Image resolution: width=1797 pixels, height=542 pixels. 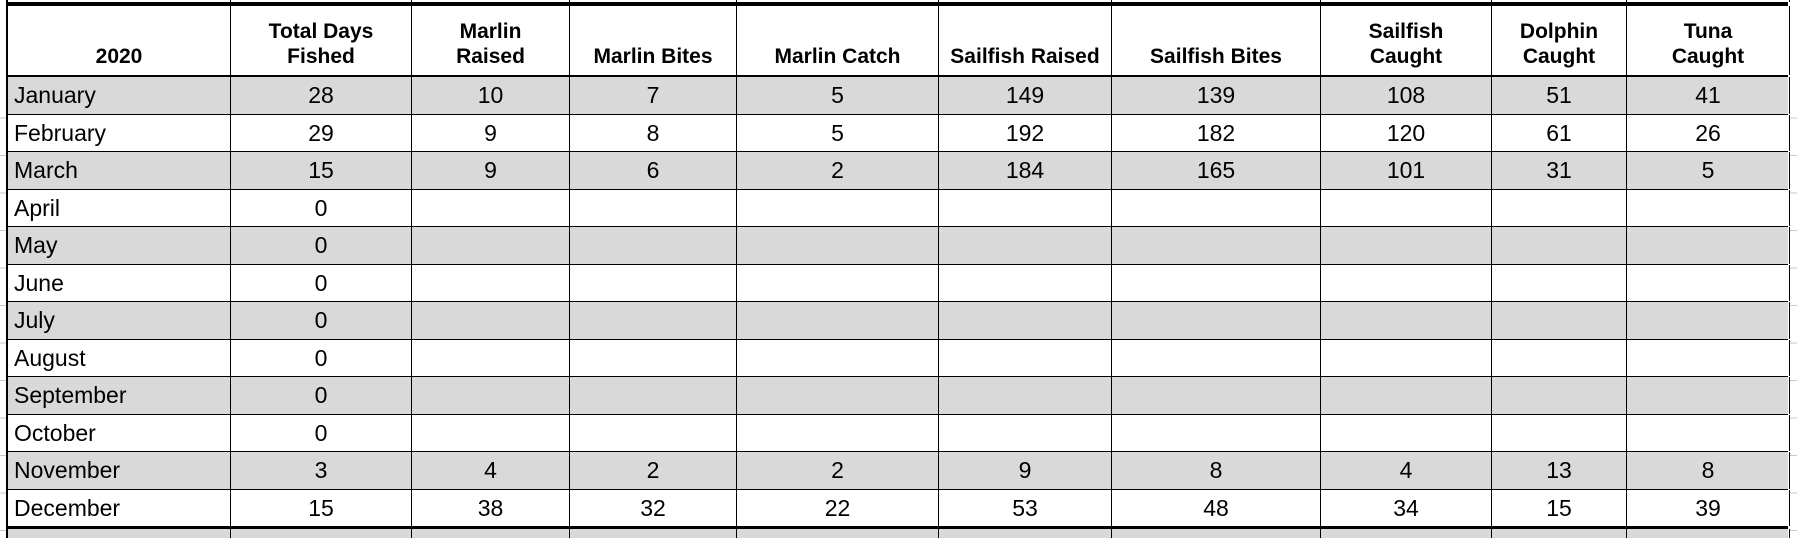 I want to click on data-cell: 108, so click(x=1406, y=95).